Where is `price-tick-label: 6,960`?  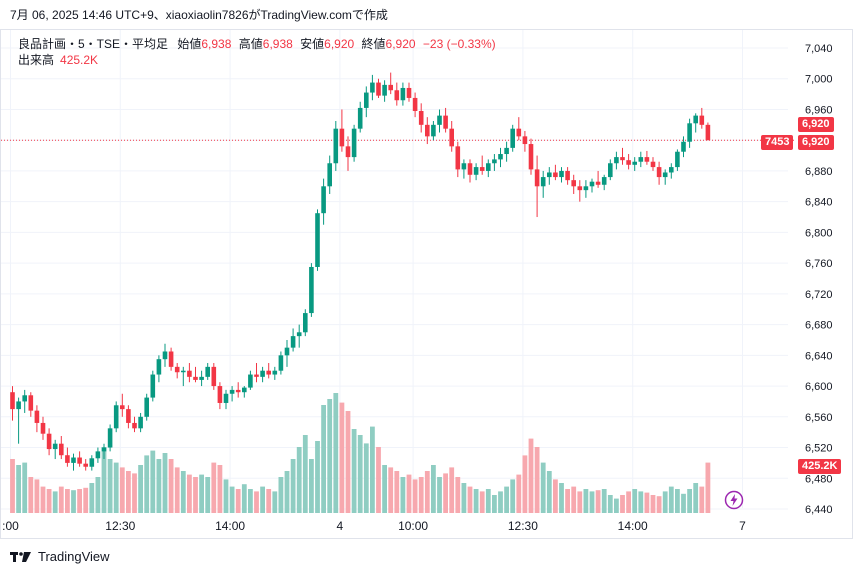 price-tick-label: 6,960 is located at coordinates (819, 110).